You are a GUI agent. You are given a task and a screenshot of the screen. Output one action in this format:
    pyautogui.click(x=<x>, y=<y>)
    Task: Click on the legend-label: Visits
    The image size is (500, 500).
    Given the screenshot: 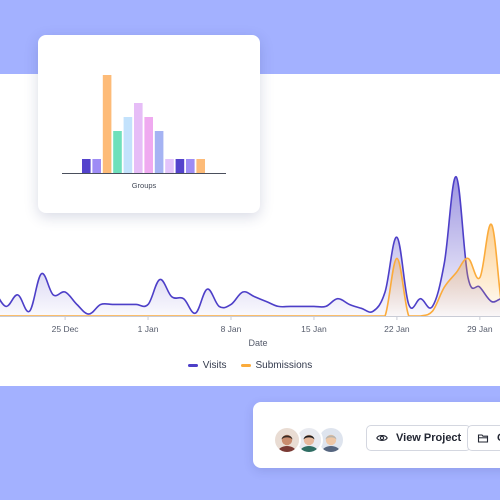 What is the action you would take?
    pyautogui.click(x=214, y=365)
    